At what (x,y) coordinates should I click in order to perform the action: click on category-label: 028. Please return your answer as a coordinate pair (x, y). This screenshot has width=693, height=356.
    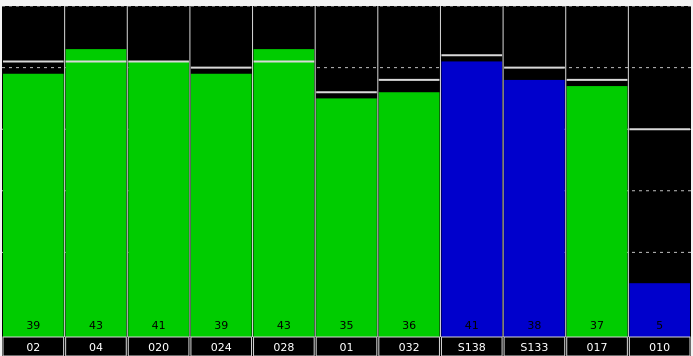
    Looking at the image, I should click on (283, 347).